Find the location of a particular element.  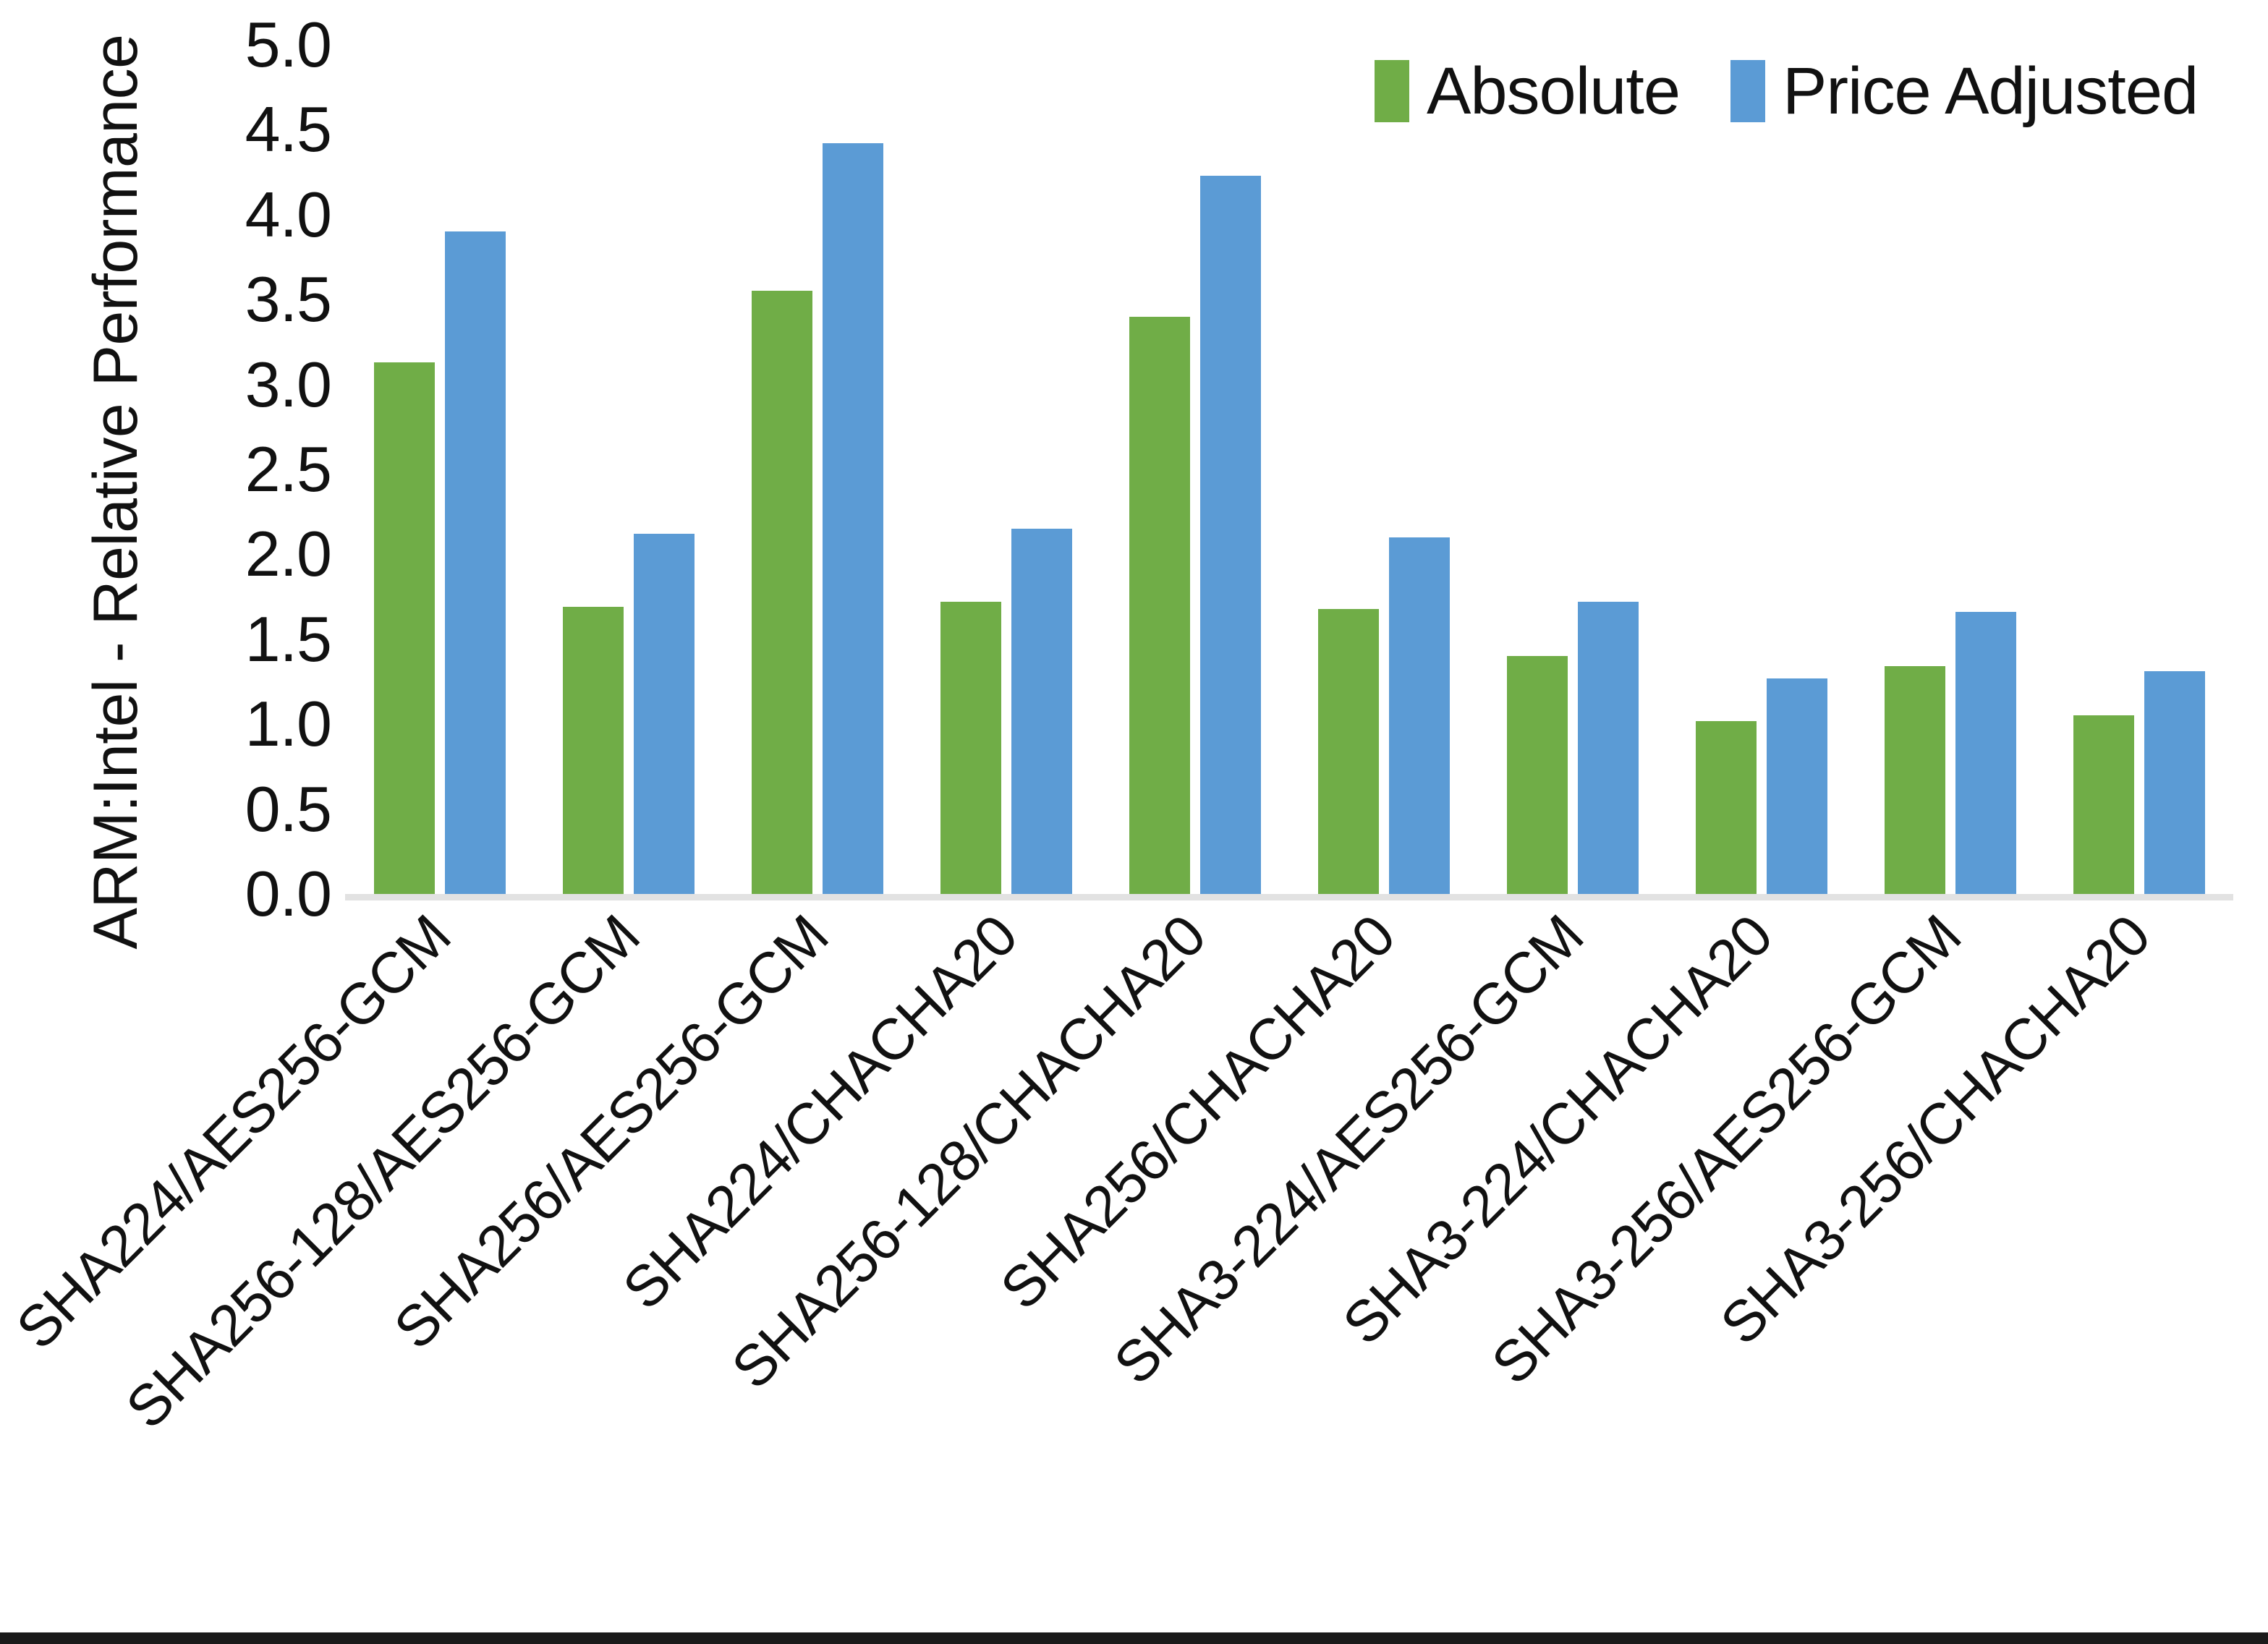

legend-label: Price Adjusted is located at coordinates (1991, 91).